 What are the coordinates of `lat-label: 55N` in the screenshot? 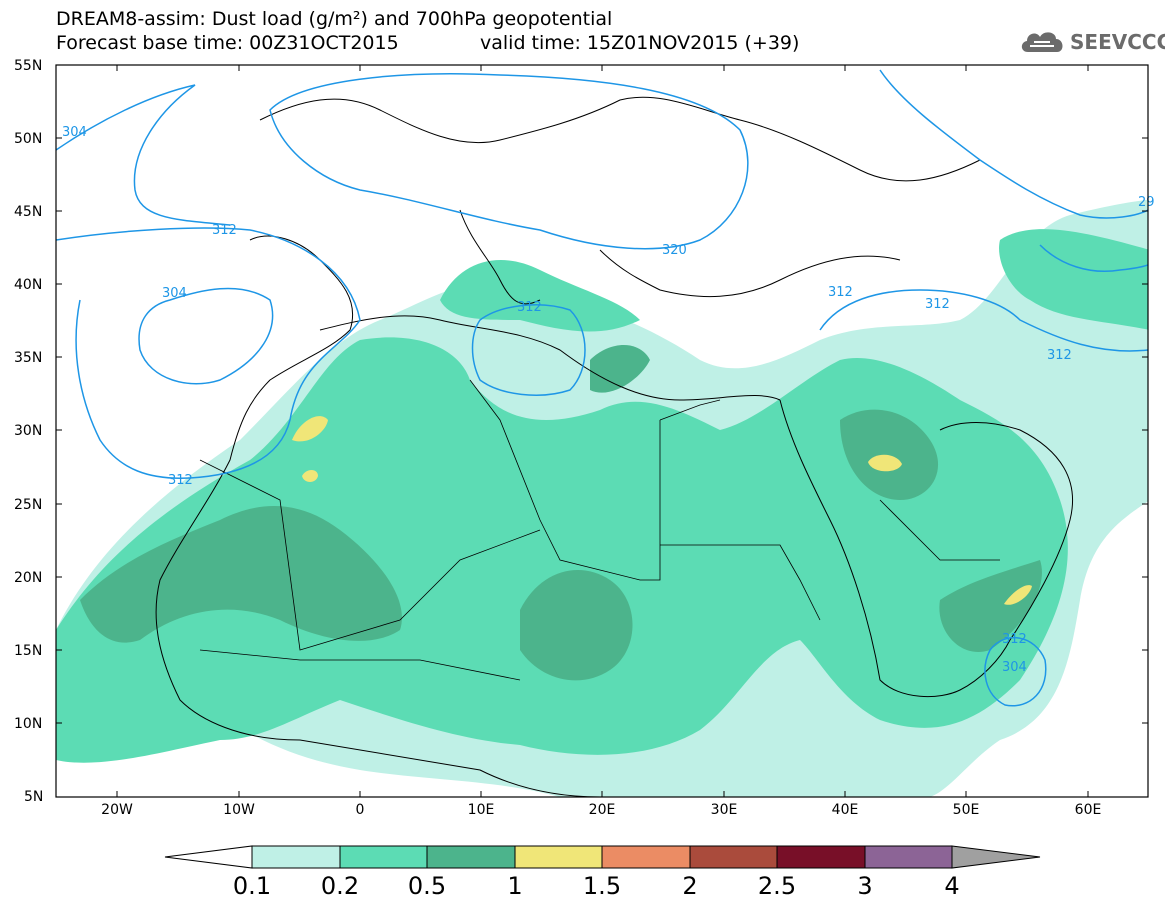 It's located at (28, 66).